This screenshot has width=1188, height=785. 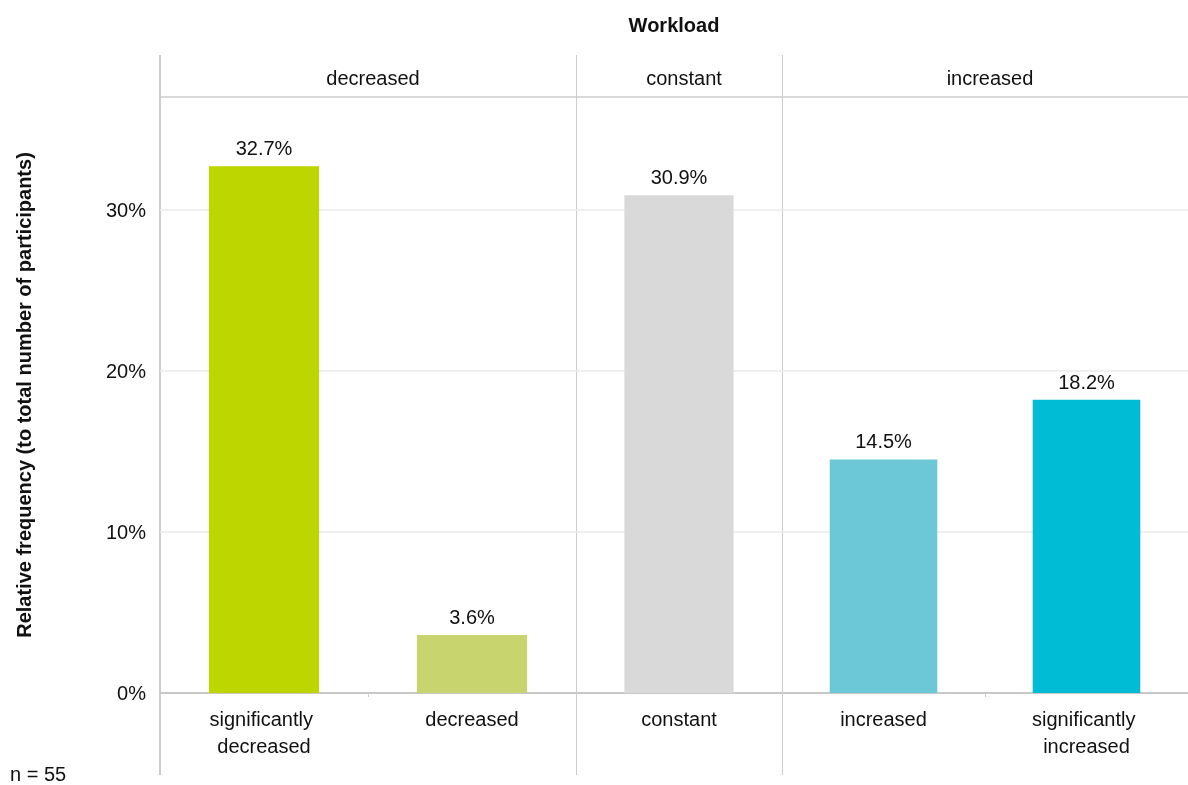 What do you see at coordinates (126, 209) in the screenshot?
I see `y-tick-label: 30%` at bounding box center [126, 209].